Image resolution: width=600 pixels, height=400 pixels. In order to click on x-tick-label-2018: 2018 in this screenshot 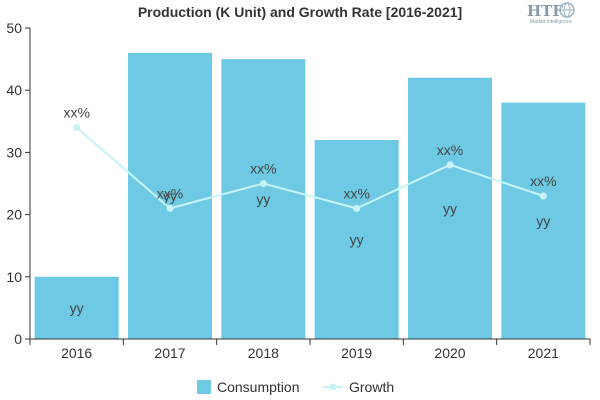, I will do `click(263, 353)`.